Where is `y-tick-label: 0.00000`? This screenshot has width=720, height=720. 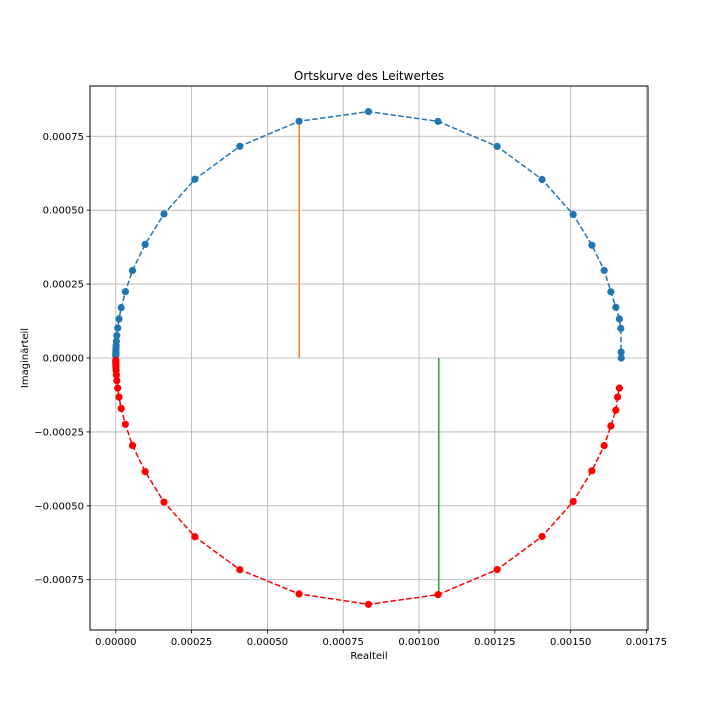 y-tick-label: 0.00000 is located at coordinates (63, 359).